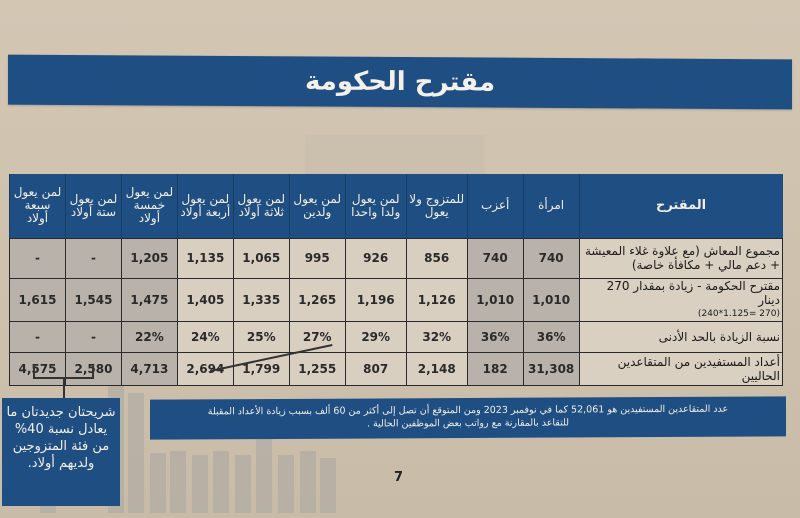  Describe the element at coordinates (261, 206) in the screenshot. I see `header-three-children: لمن يعول ثلاثة أولاد` at that location.